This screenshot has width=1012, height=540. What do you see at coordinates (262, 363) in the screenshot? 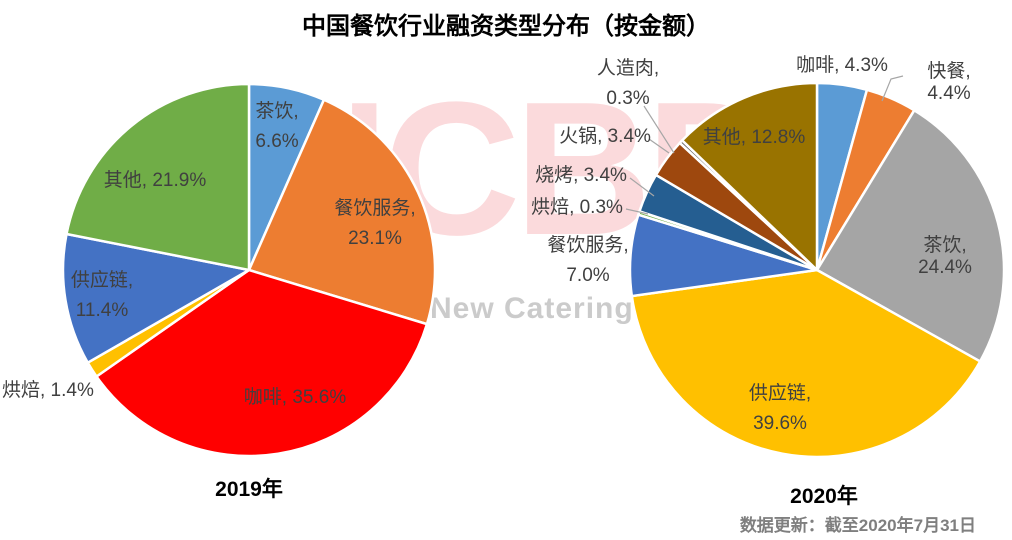
I see `pie-slice-咖啡` at bounding box center [262, 363].